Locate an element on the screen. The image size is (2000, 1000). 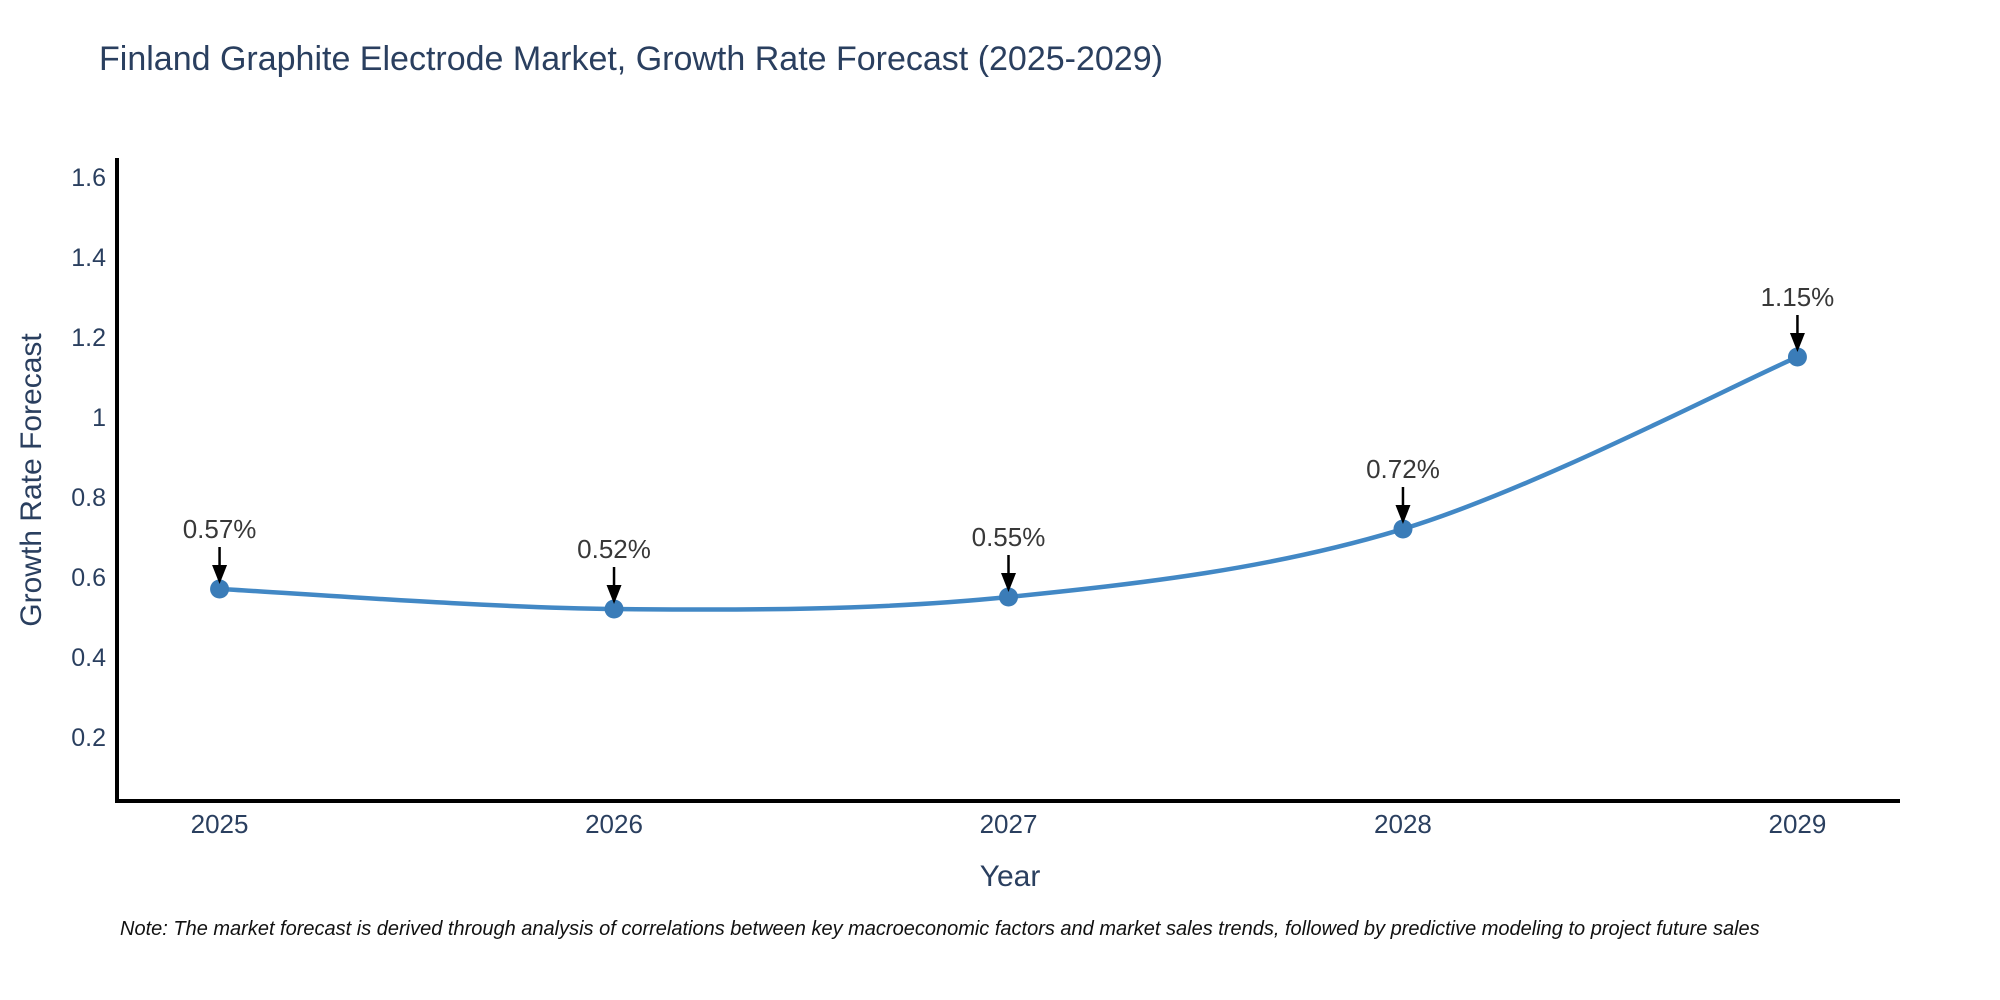
x-tick-label: 2025 is located at coordinates (220, 824).